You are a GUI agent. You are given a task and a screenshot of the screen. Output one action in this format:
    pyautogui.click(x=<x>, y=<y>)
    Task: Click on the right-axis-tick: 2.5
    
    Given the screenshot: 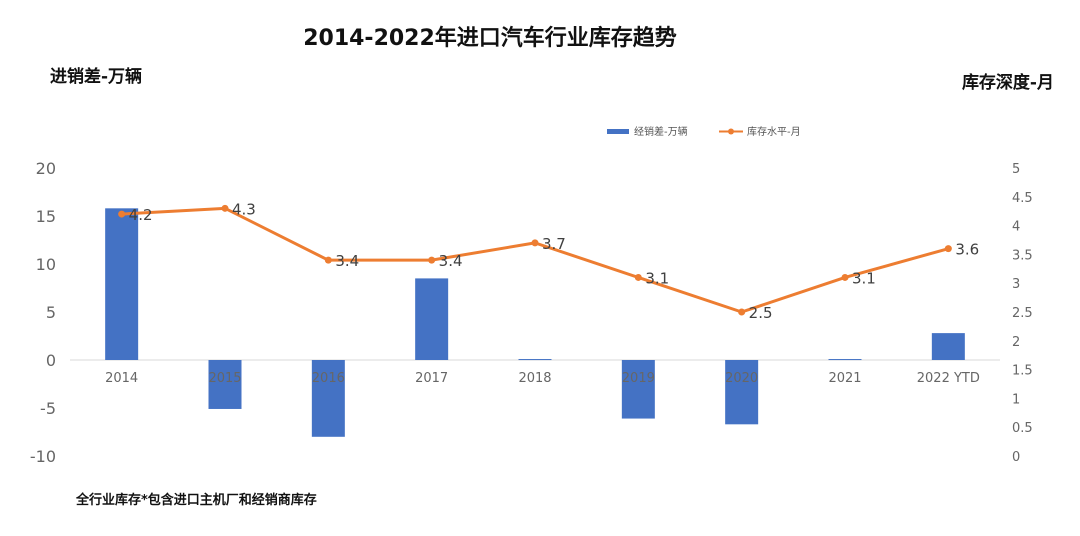 What is the action you would take?
    pyautogui.click(x=1022, y=313)
    